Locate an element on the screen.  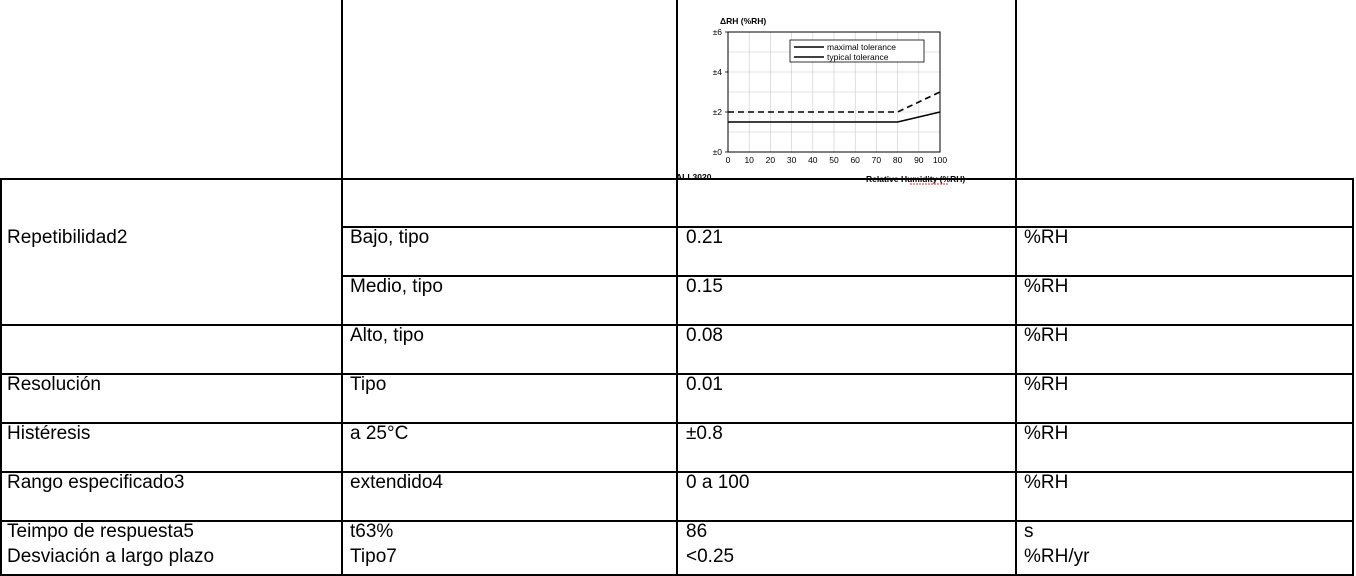
condition-cell: t63% is located at coordinates (372, 531).